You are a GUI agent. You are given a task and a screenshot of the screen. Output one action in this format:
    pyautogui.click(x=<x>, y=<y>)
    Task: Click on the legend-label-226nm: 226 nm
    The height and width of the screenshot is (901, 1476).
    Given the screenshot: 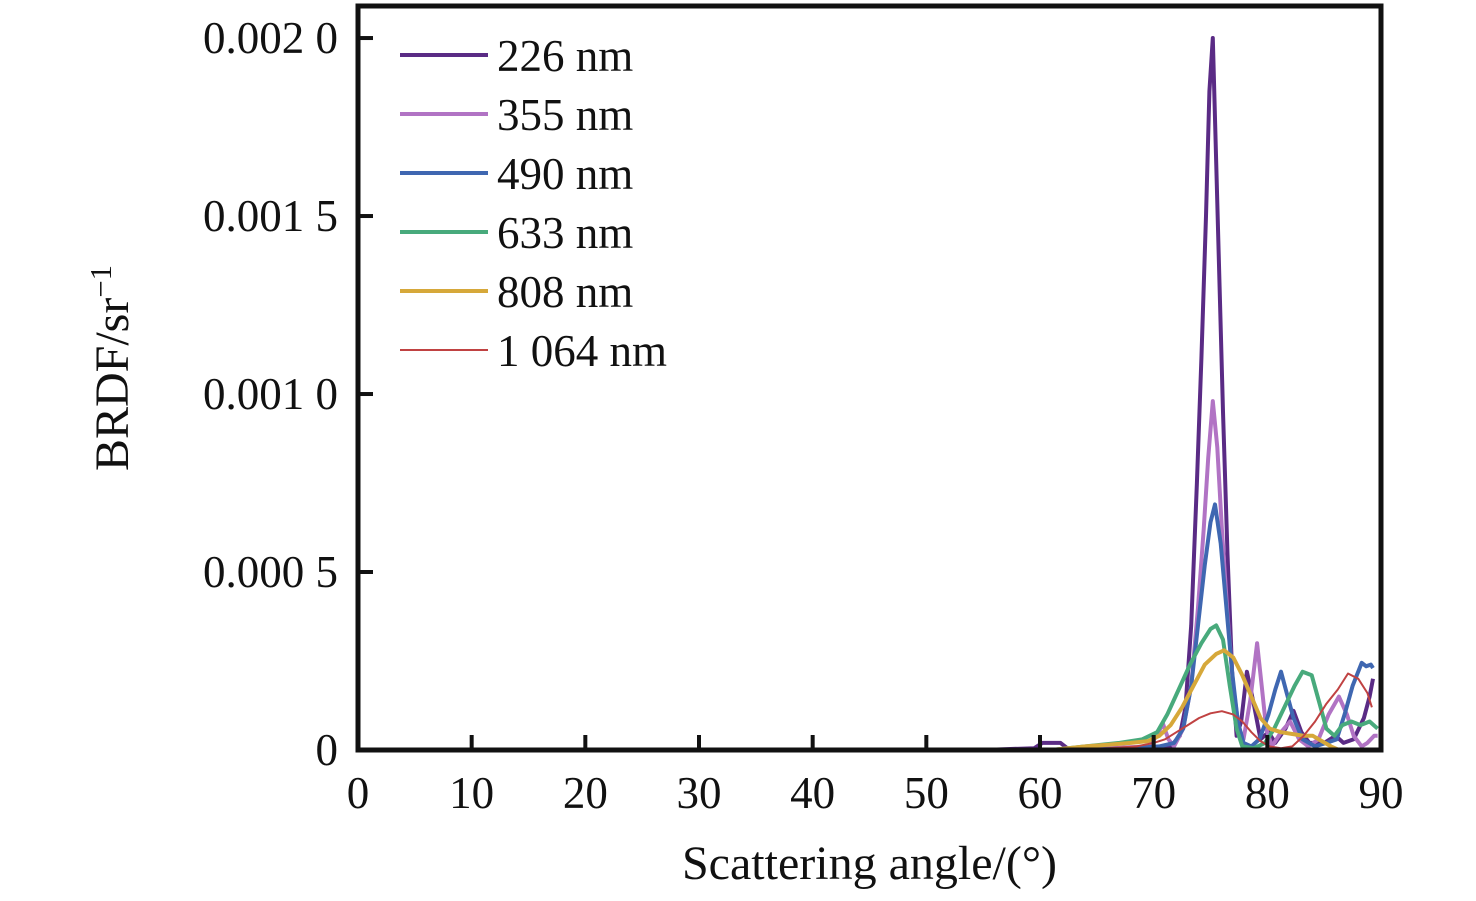 What is the action you would take?
    pyautogui.click(x=565, y=56)
    